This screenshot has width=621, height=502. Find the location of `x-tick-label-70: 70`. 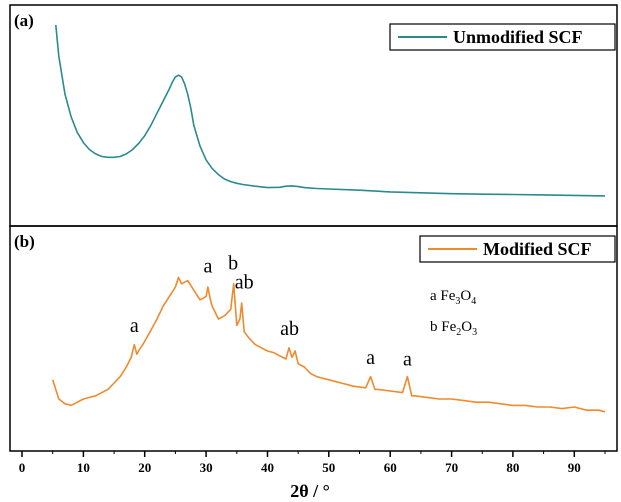

x-tick-label-70: 70 is located at coordinates (451, 467).